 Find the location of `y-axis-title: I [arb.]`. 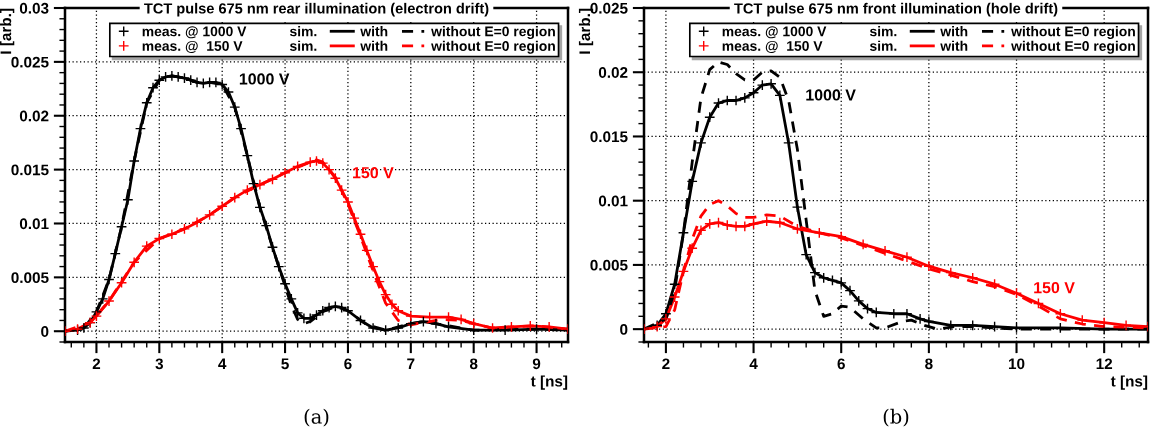

y-axis-title: I [arb.] is located at coordinates (7, 31).